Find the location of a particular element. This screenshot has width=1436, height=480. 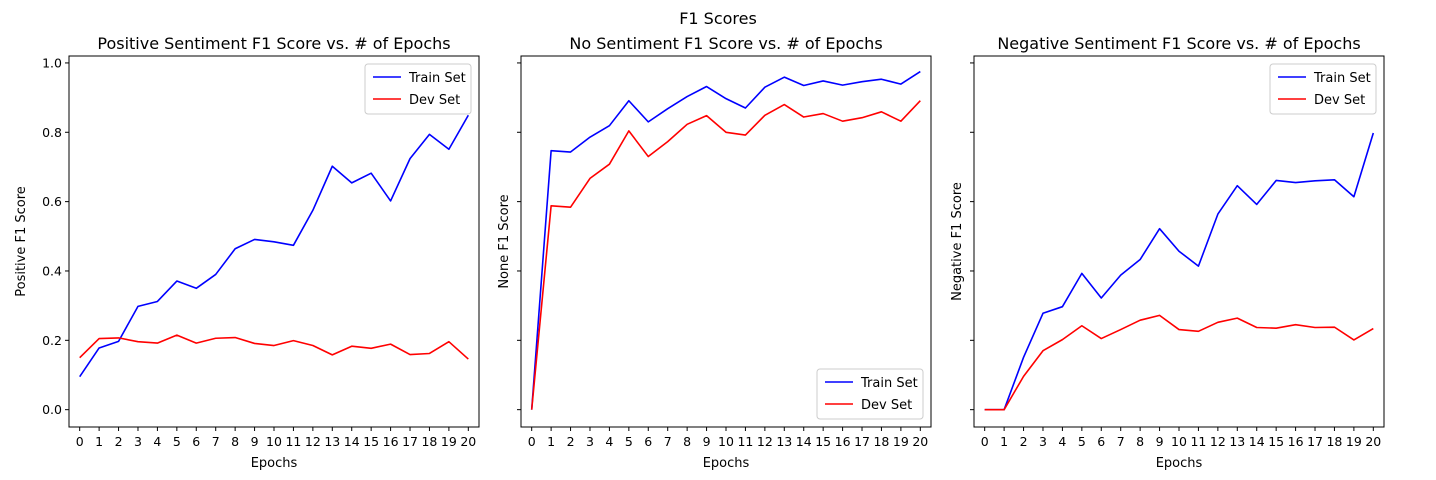

y-tick-label: 0.8 is located at coordinates (52, 132).